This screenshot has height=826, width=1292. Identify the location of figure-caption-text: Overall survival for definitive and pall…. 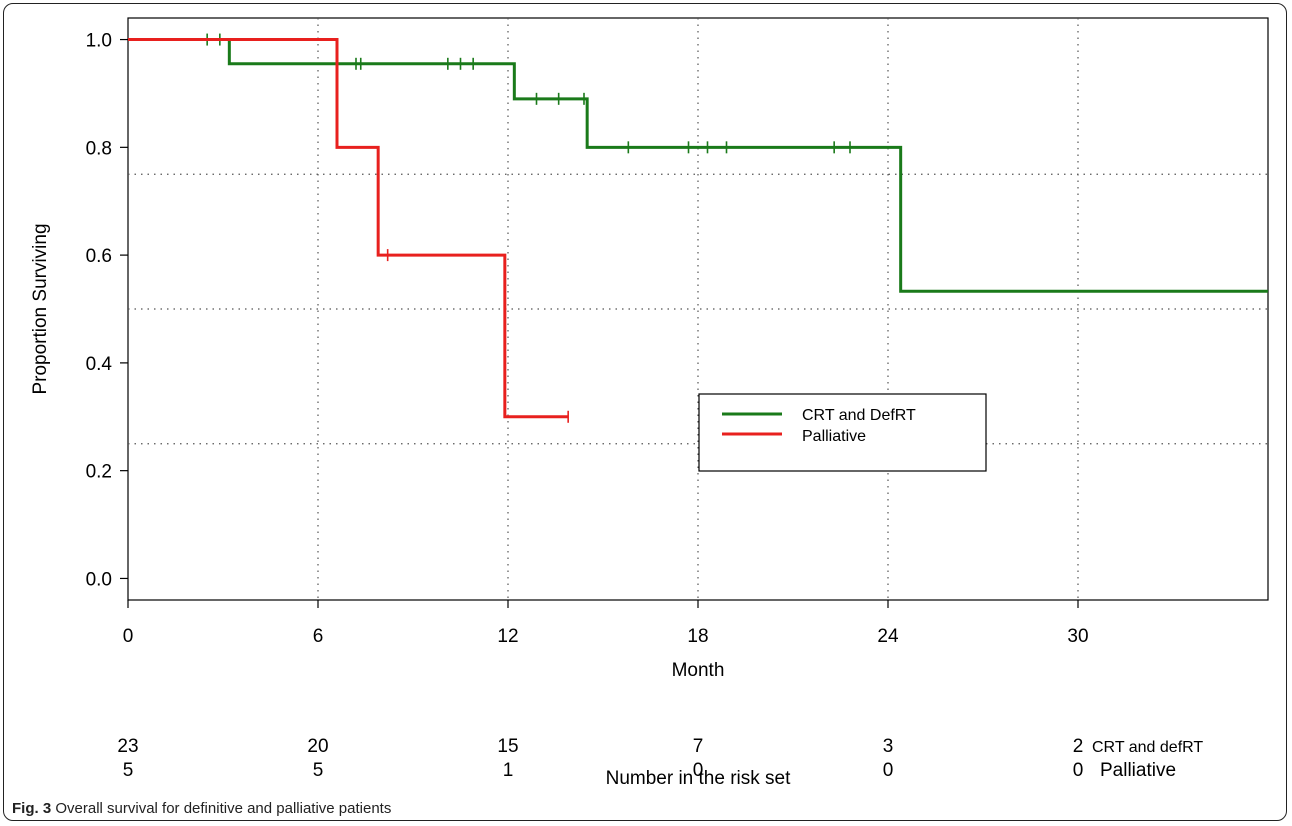
(223, 808).